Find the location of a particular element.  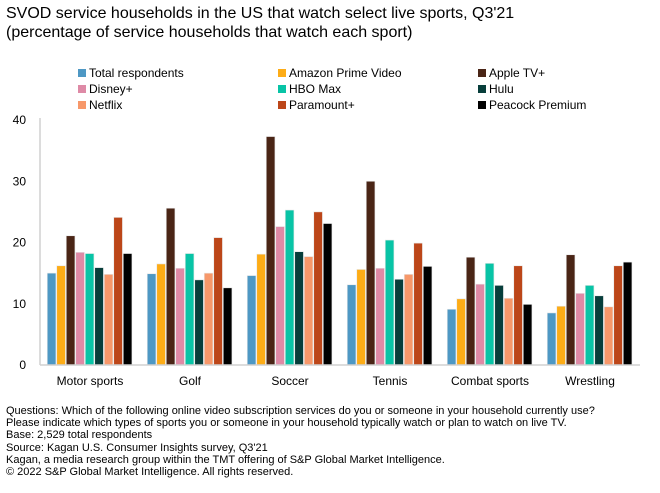

y-tick-label: 40 is located at coordinates (20, 120).